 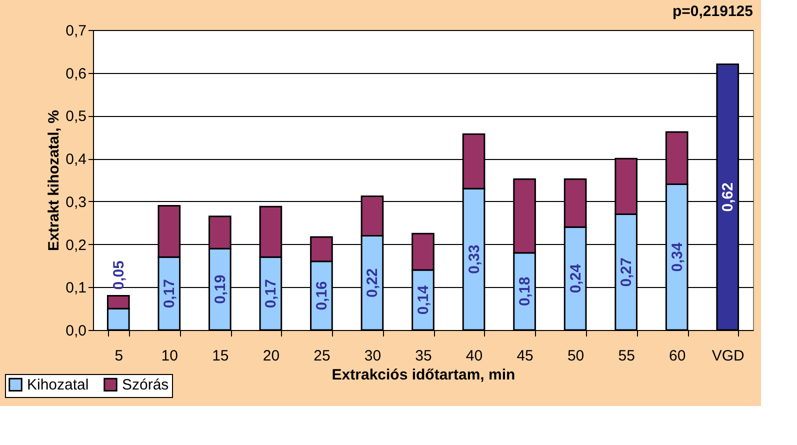 What do you see at coordinates (54, 180) in the screenshot?
I see `y-axis-title: Extrakt kihozatal, %` at bounding box center [54, 180].